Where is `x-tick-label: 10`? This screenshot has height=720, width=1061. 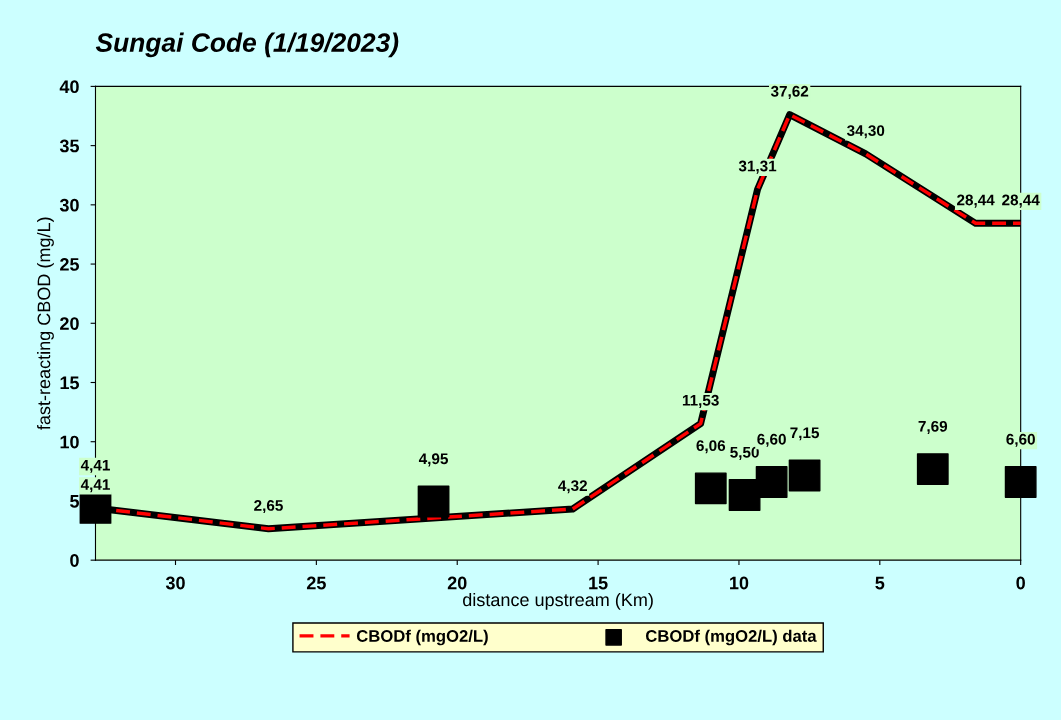 x-tick-label: 10 is located at coordinates (739, 583).